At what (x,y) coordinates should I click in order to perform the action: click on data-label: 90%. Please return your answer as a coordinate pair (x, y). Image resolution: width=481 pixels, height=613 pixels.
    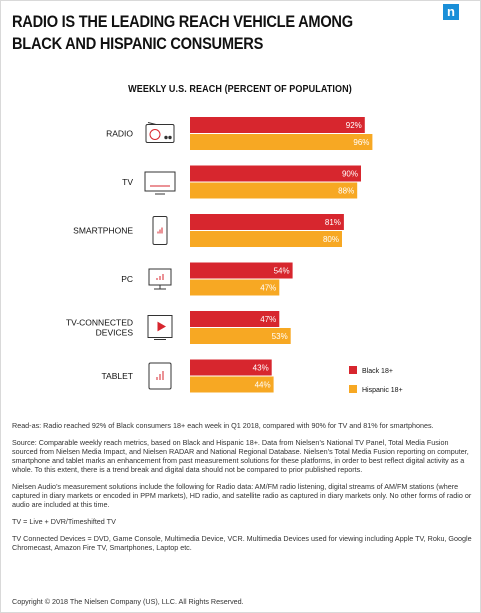
    Looking at the image, I should click on (350, 174).